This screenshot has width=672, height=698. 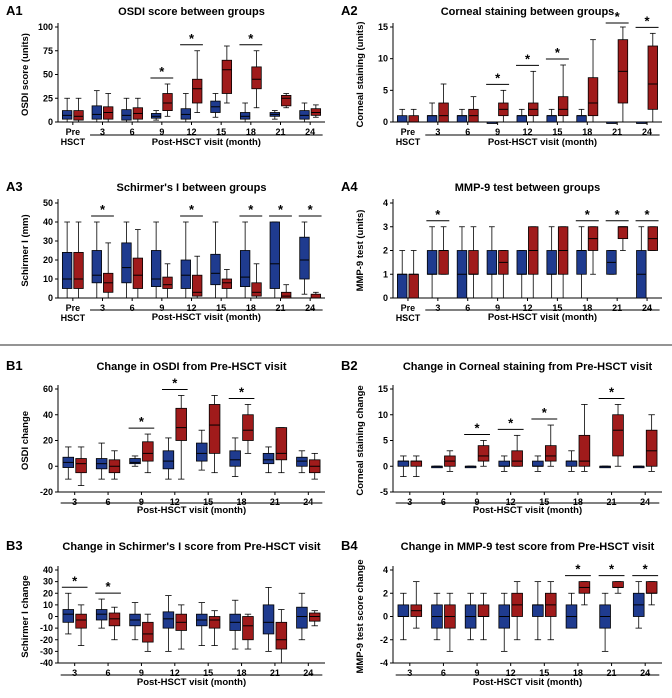 I want to click on chart-title: Schirmer's I between groups, so click(x=192, y=188).